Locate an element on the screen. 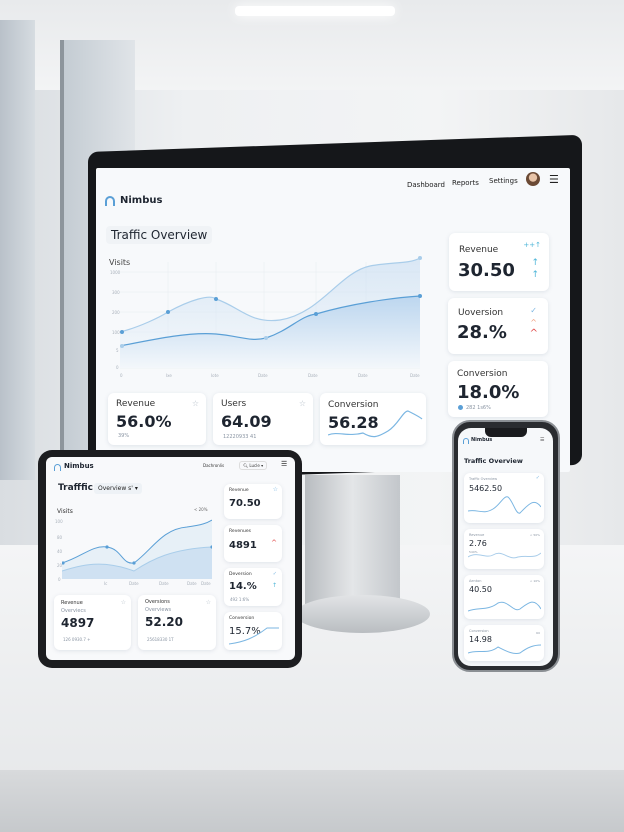 This screenshot has width=624, height=832. card-label: Traffic Overview is located at coordinates (483, 479).